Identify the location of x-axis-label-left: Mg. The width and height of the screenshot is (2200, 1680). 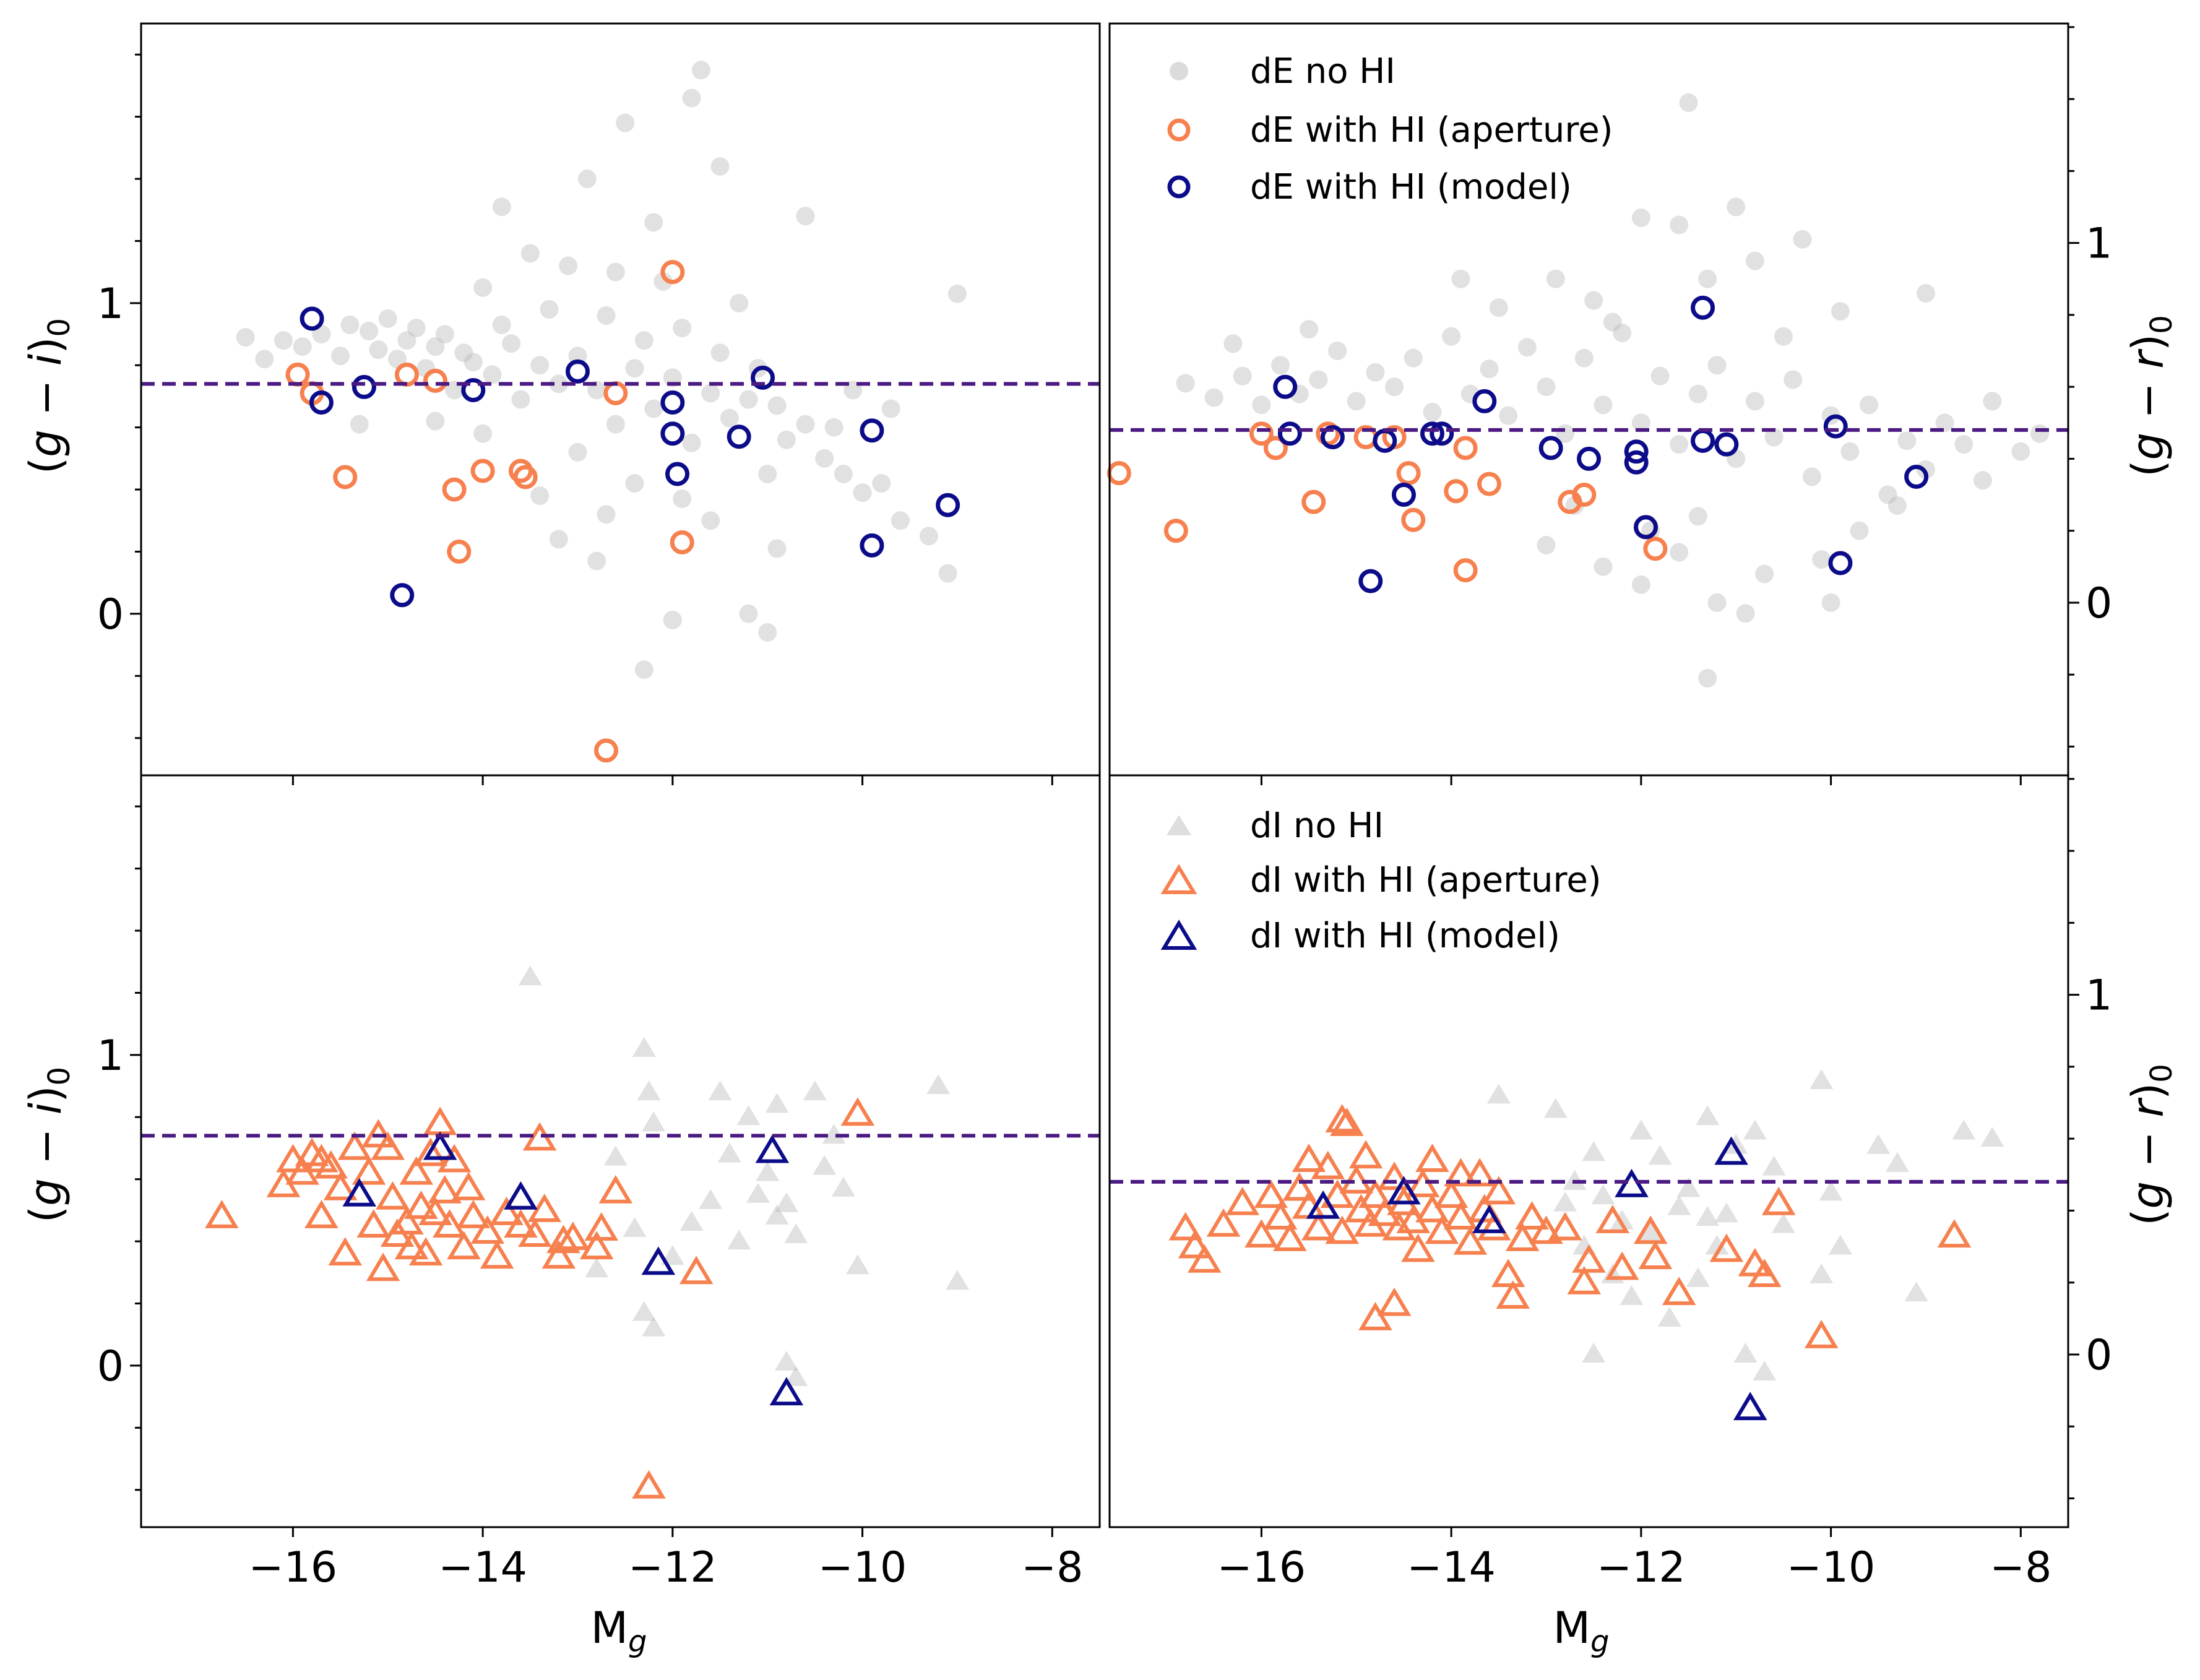
(619, 1631).